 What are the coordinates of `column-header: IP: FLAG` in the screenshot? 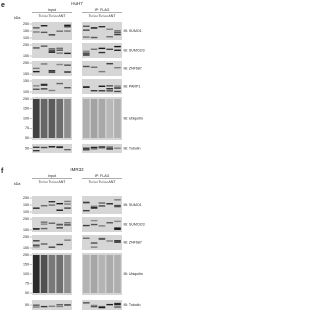 It's located at (102, 176).